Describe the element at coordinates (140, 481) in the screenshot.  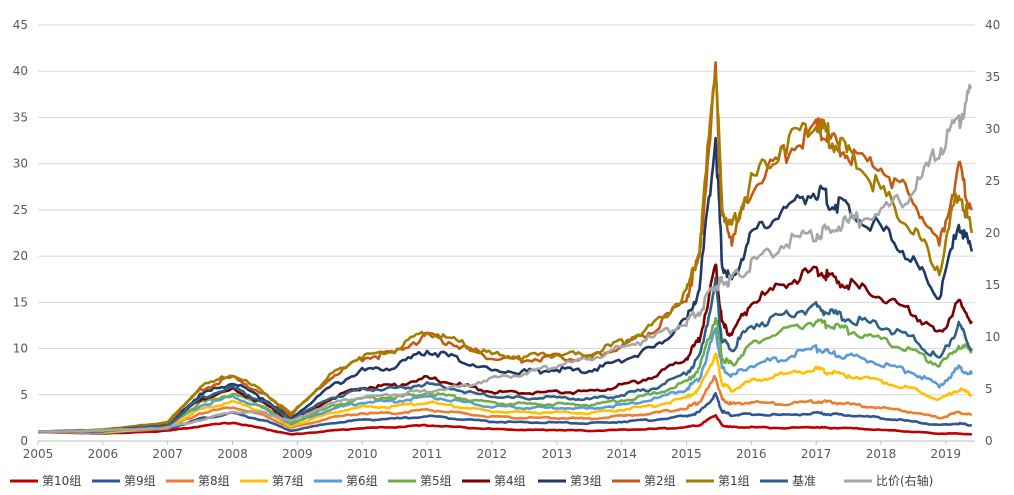
I see `legend-label: 第9组` at that location.